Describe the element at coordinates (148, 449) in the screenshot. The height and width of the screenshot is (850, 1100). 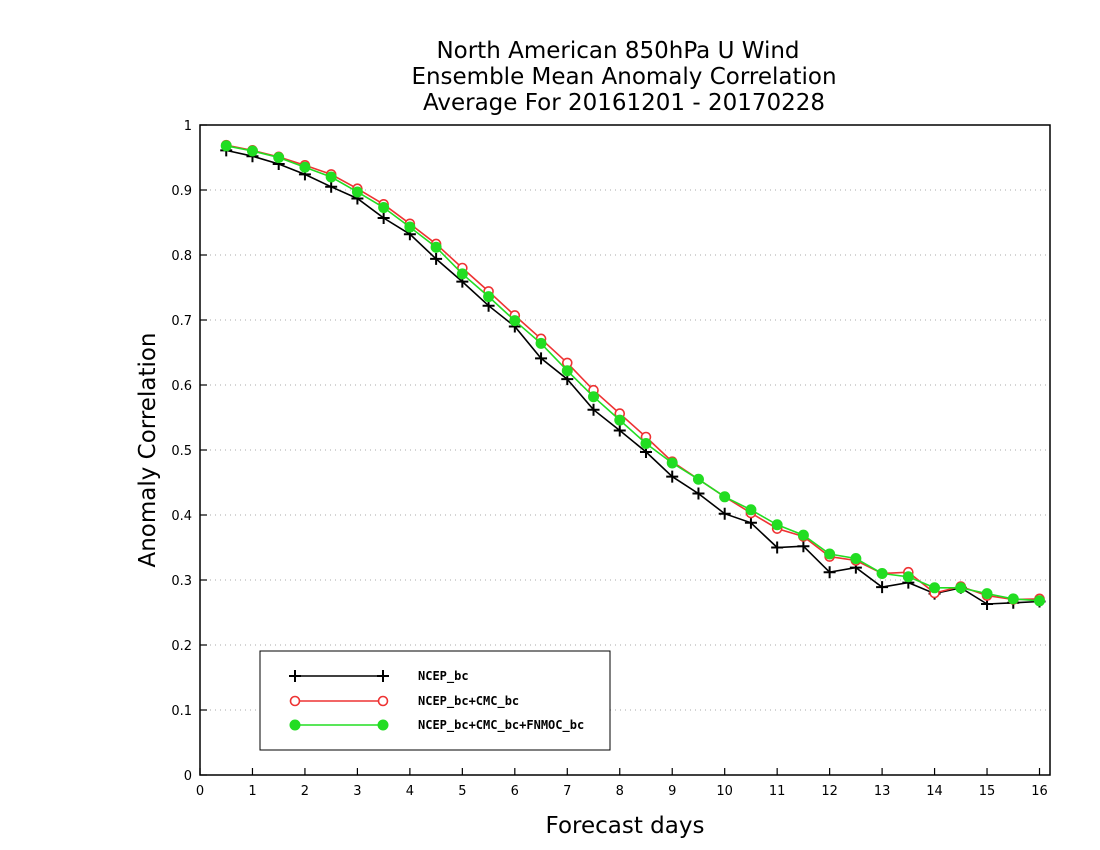
I see `y-axis-label: Anomaly Correlation` at that location.